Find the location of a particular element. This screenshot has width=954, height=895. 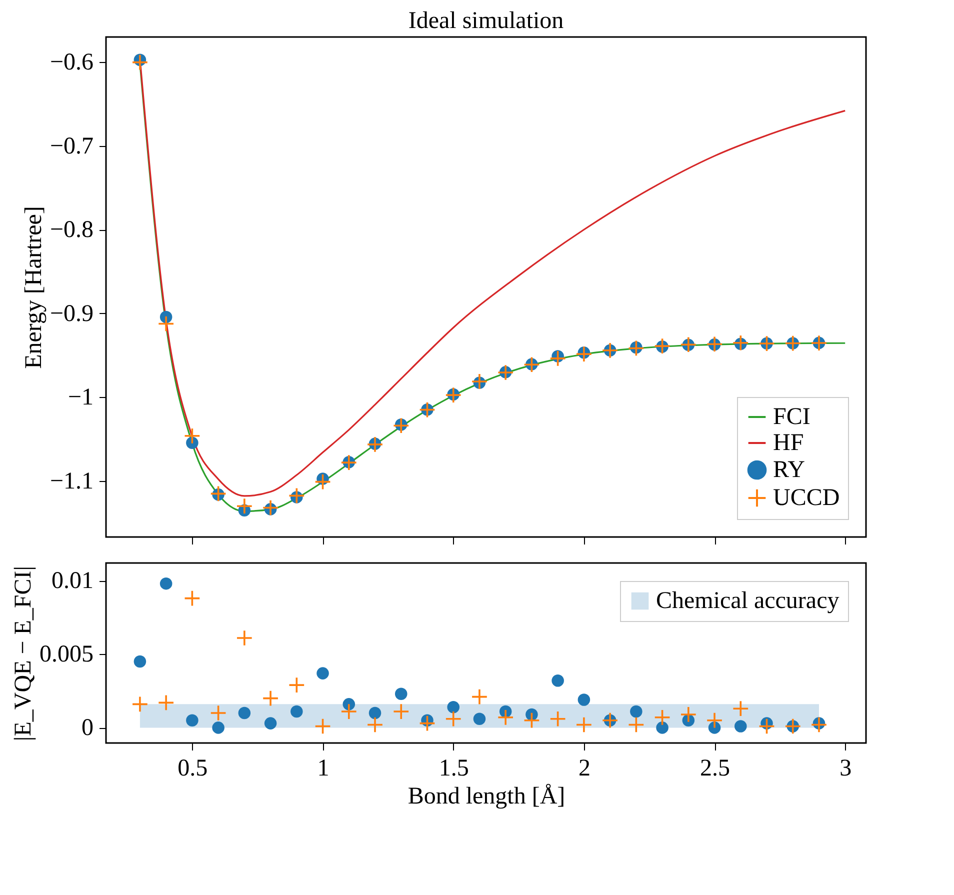

x-tick-label: 3 is located at coordinates (846, 769).